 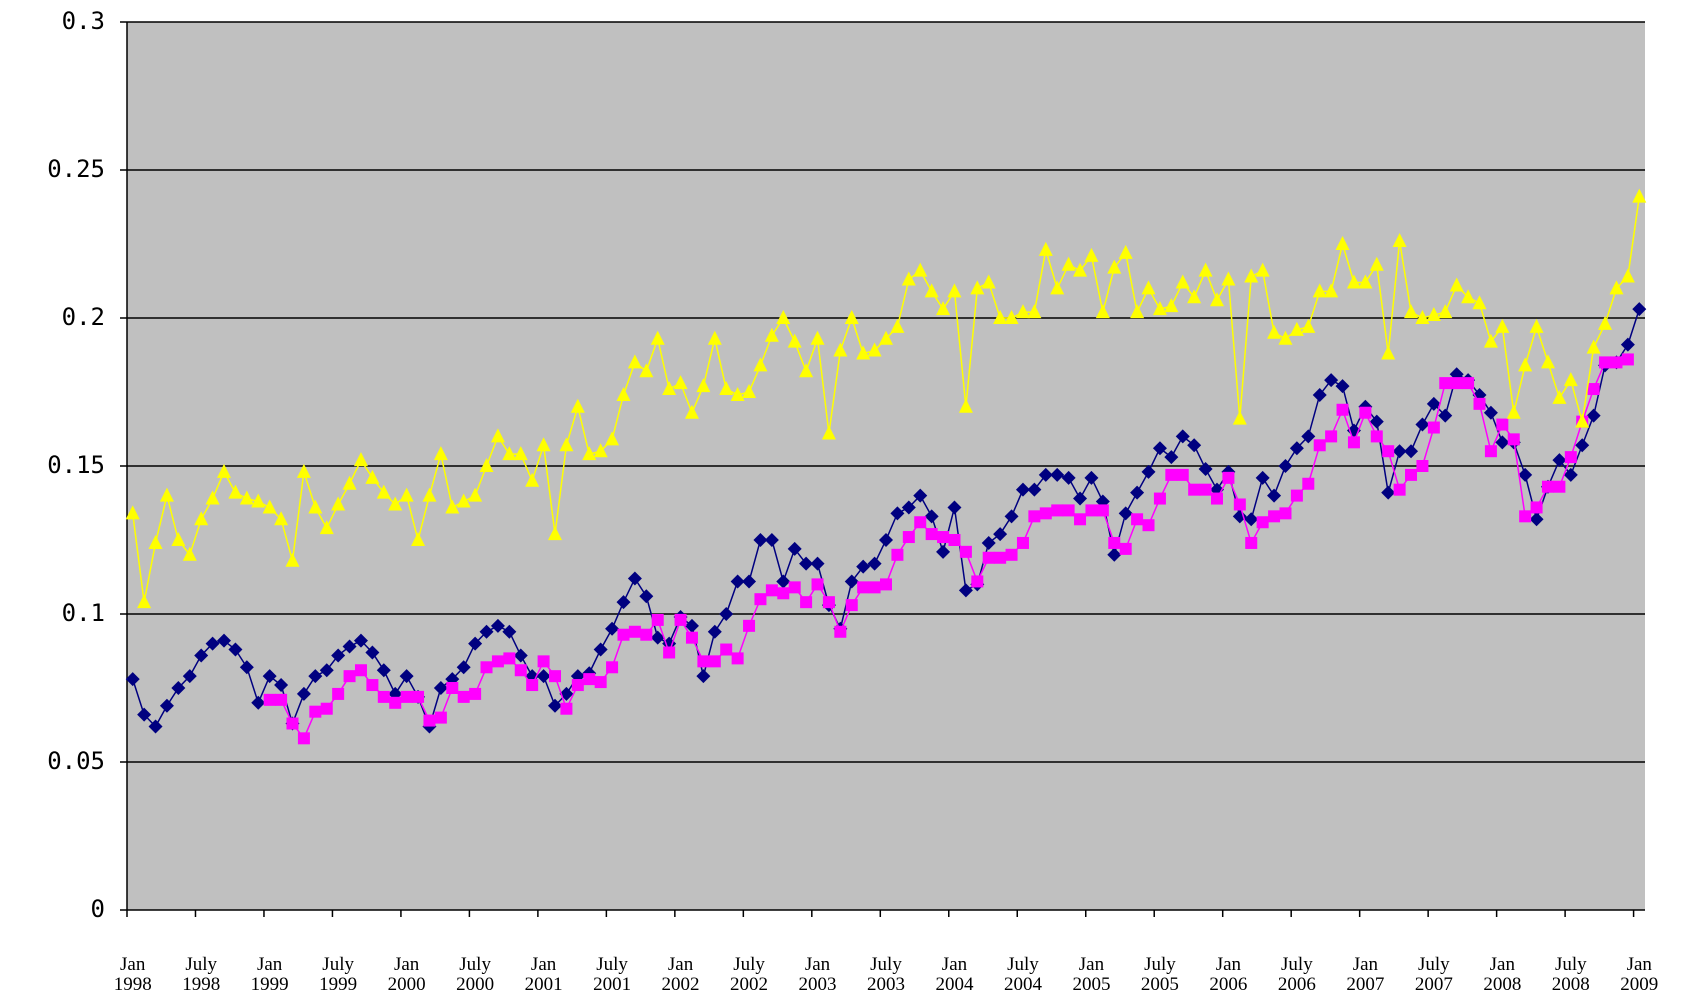 What do you see at coordinates (886, 974) in the screenshot?
I see `x-tick-label: July 2003` at bounding box center [886, 974].